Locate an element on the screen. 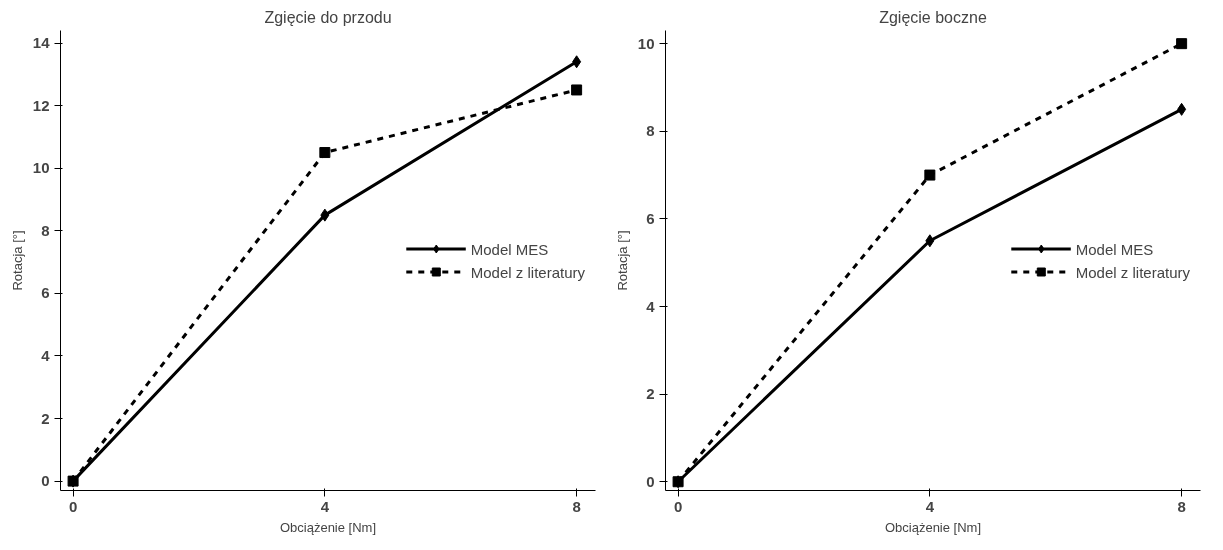 This screenshot has width=1223, height=550. chart-title: Zgięcie do przodu is located at coordinates (328, 17).